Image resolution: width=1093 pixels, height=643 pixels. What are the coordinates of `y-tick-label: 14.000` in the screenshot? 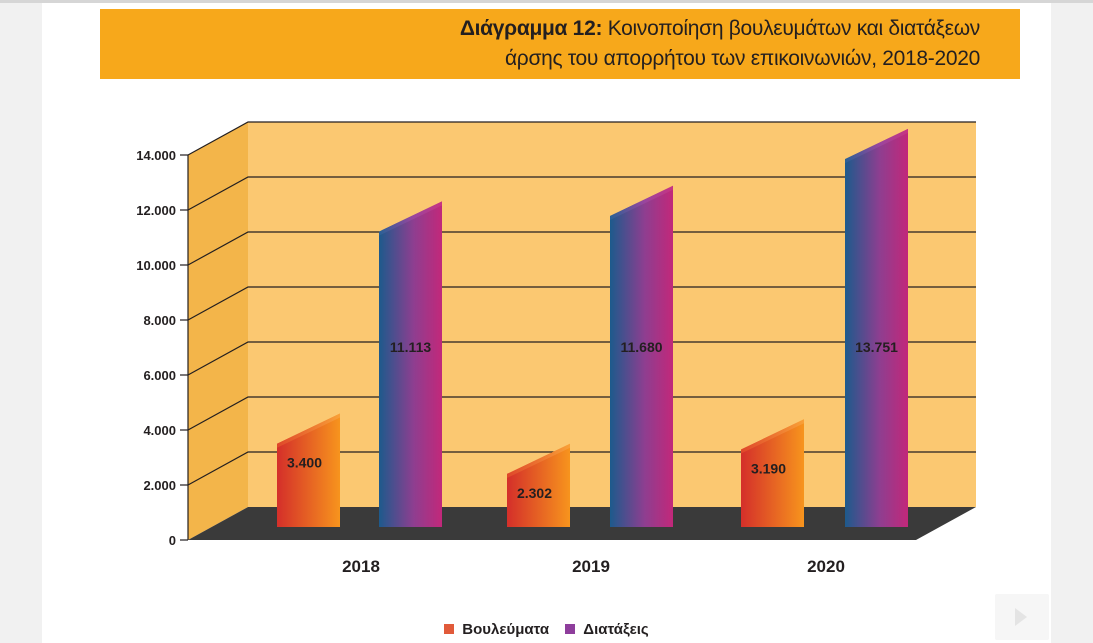 It's located at (156, 155).